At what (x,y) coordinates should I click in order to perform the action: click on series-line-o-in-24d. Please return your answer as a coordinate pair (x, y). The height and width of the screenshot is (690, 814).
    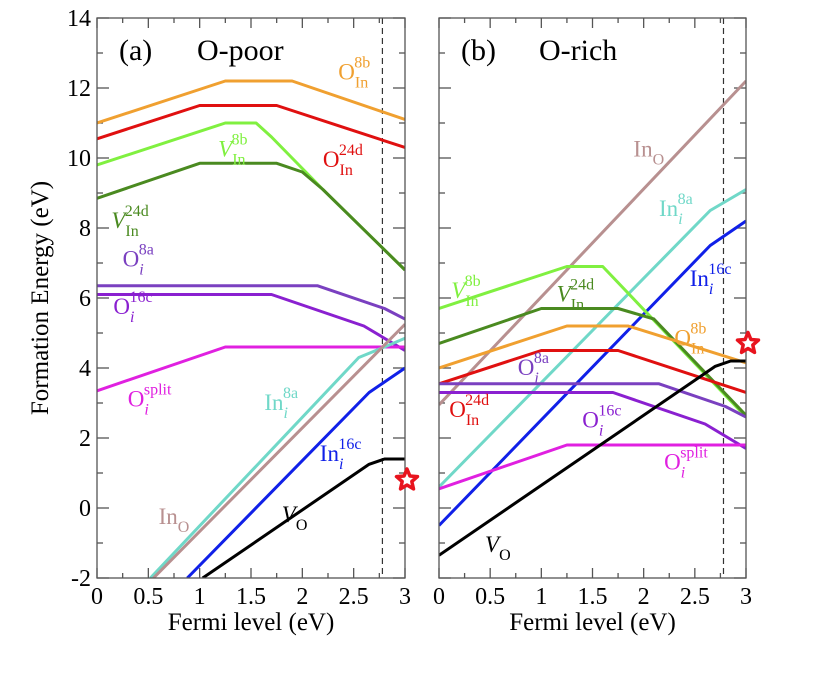
    Looking at the image, I should click on (251, 126).